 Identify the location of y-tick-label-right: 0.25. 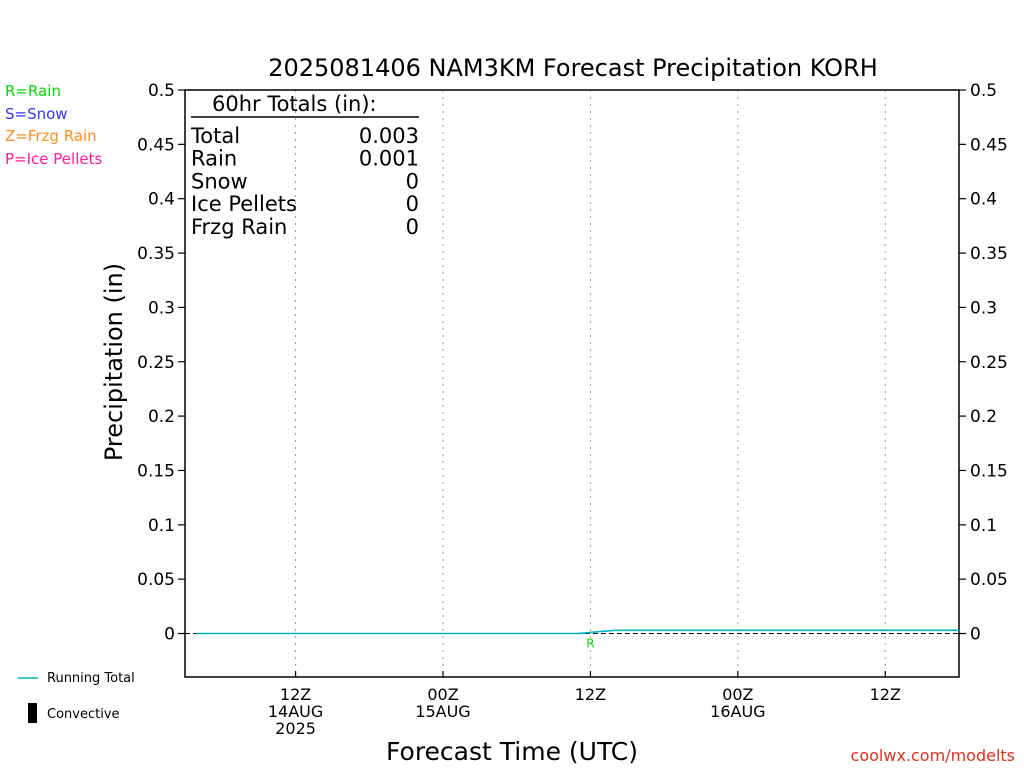
(989, 363).